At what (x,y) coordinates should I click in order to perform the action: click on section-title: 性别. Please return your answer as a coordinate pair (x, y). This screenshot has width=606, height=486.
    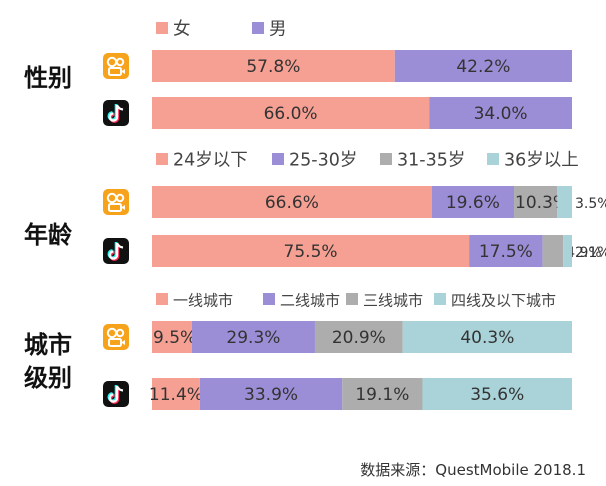
    Looking at the image, I should click on (48, 78).